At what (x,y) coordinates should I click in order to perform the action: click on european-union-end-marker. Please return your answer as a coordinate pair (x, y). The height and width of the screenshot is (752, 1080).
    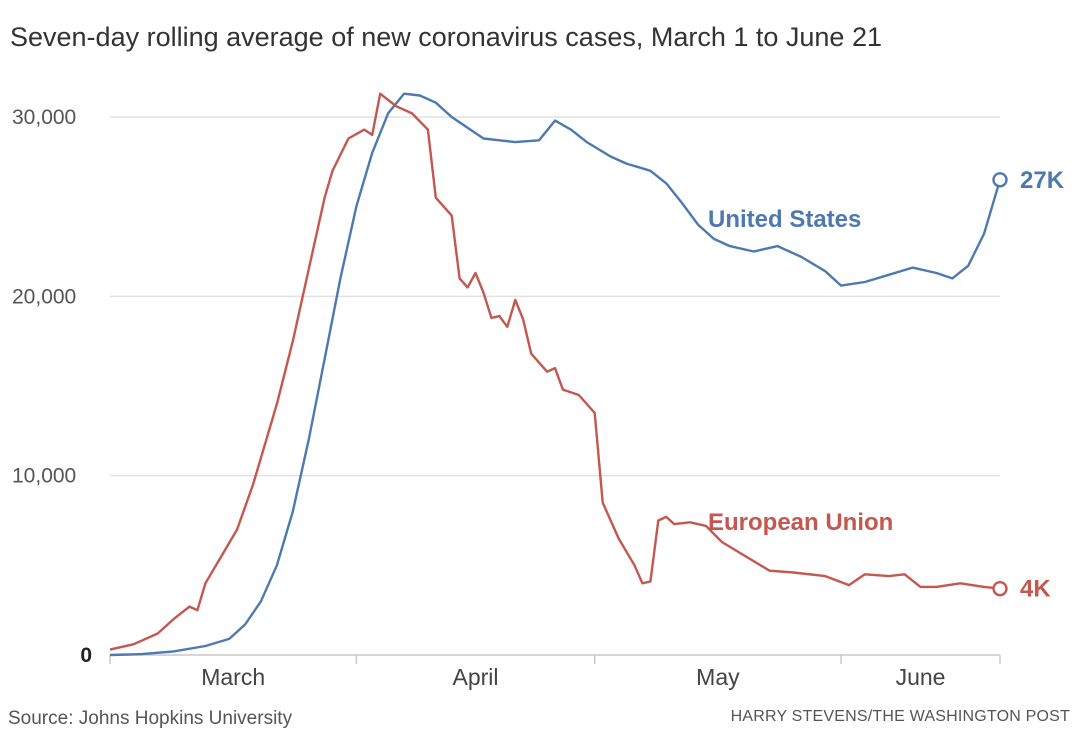
    Looking at the image, I should click on (1000, 588).